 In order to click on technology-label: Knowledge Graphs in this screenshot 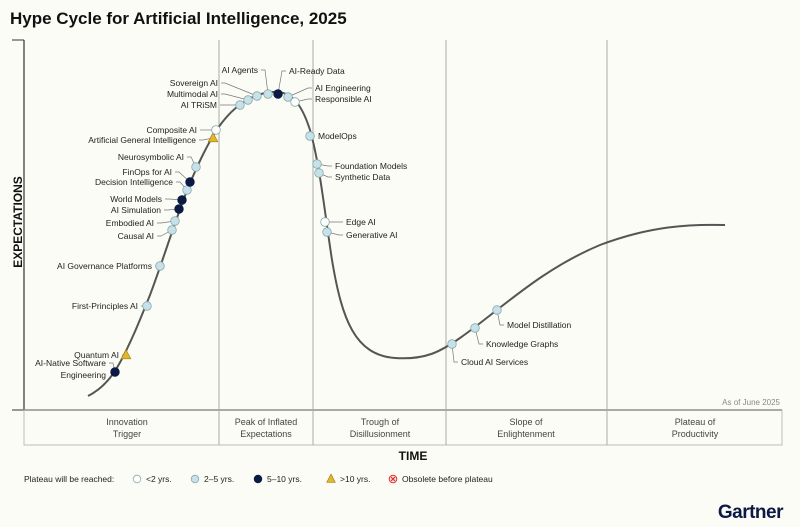, I will do `click(522, 344)`.